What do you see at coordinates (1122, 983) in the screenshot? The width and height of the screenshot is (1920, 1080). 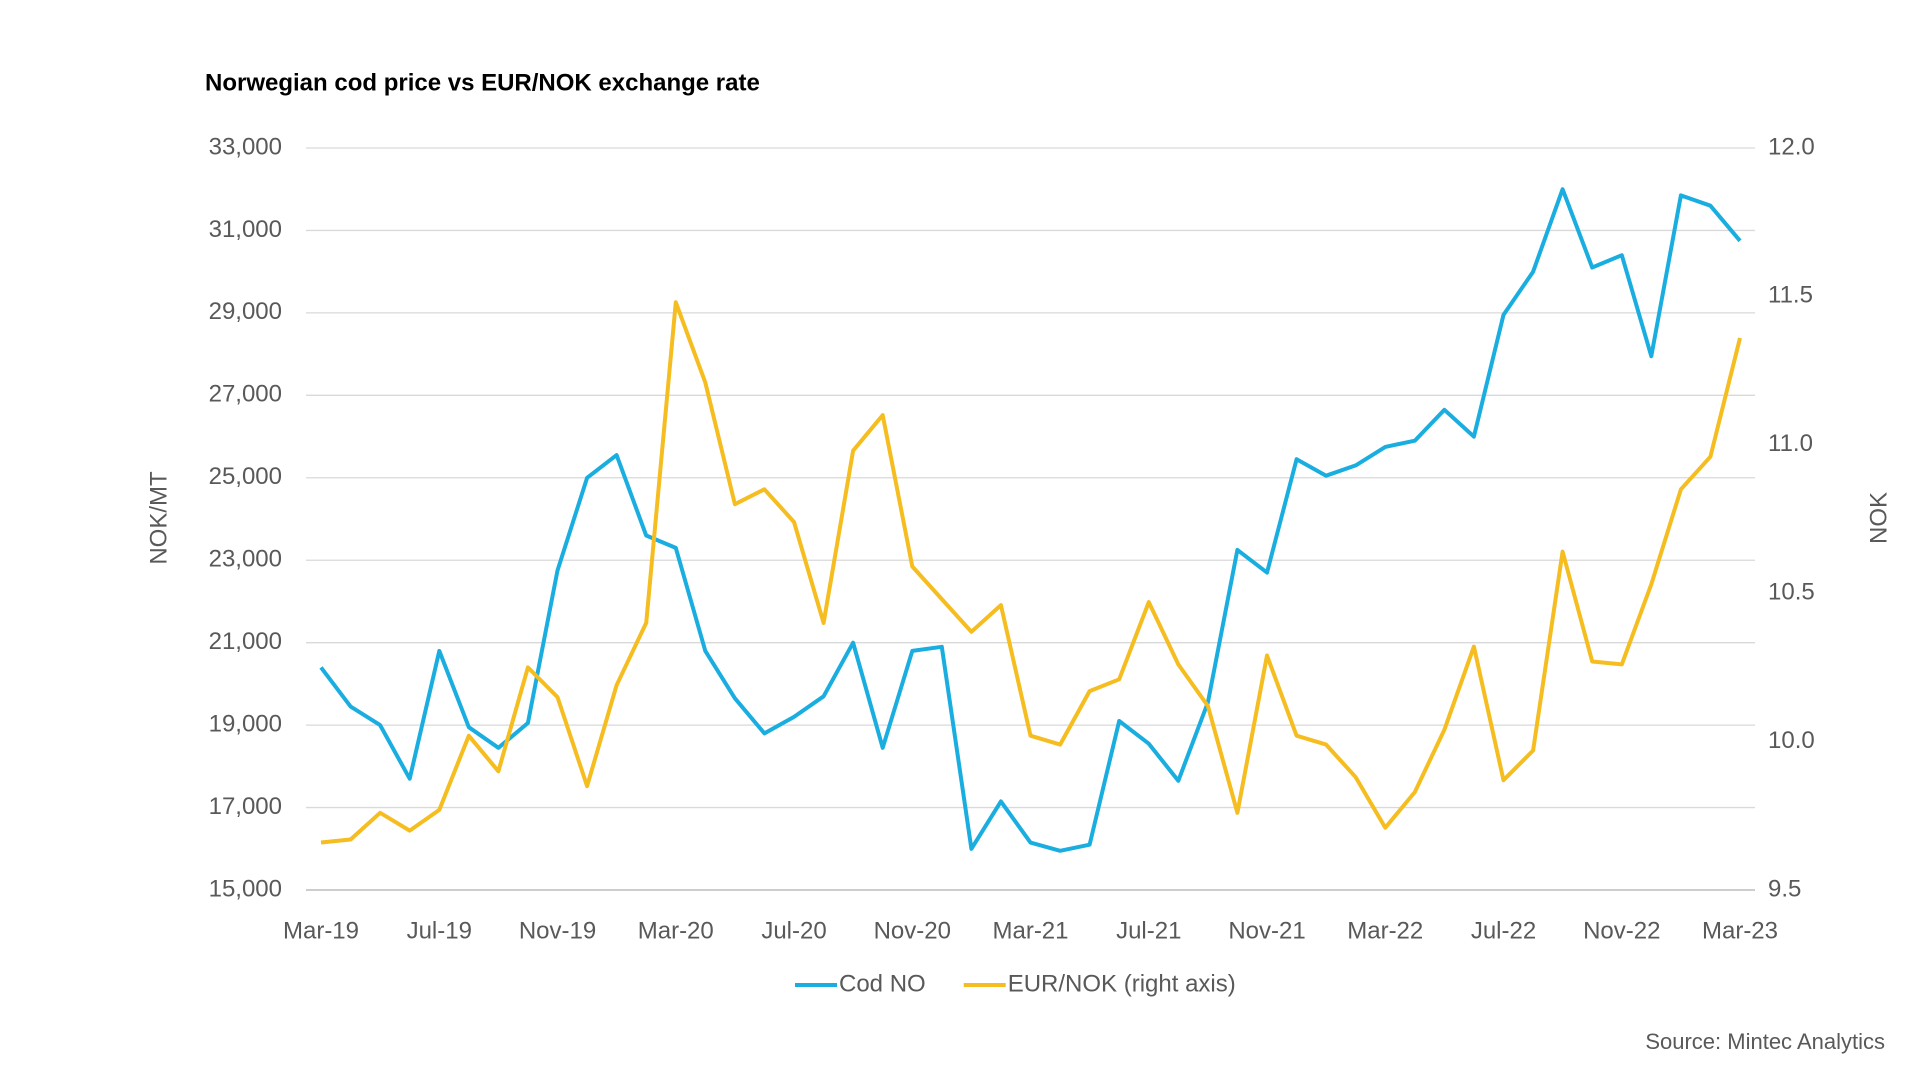 I see `legend-label: EUR/NOK (right axis)` at bounding box center [1122, 983].